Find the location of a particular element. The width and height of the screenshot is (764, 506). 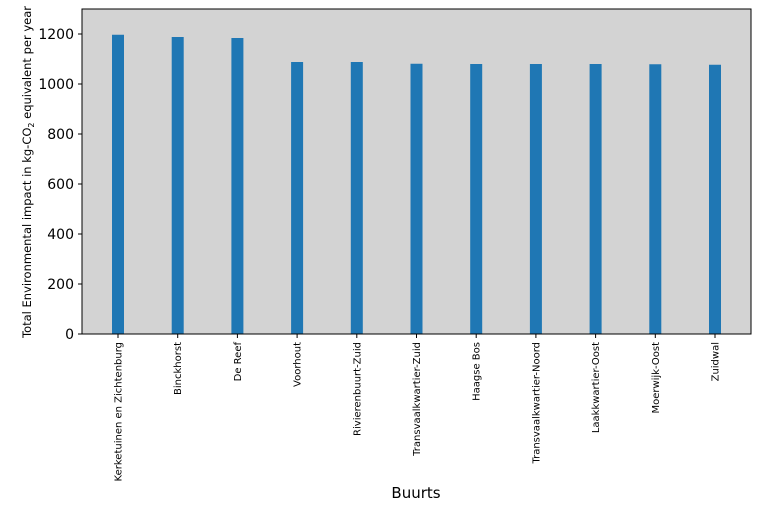

y-tick-label: 600 is located at coordinates (60, 185).